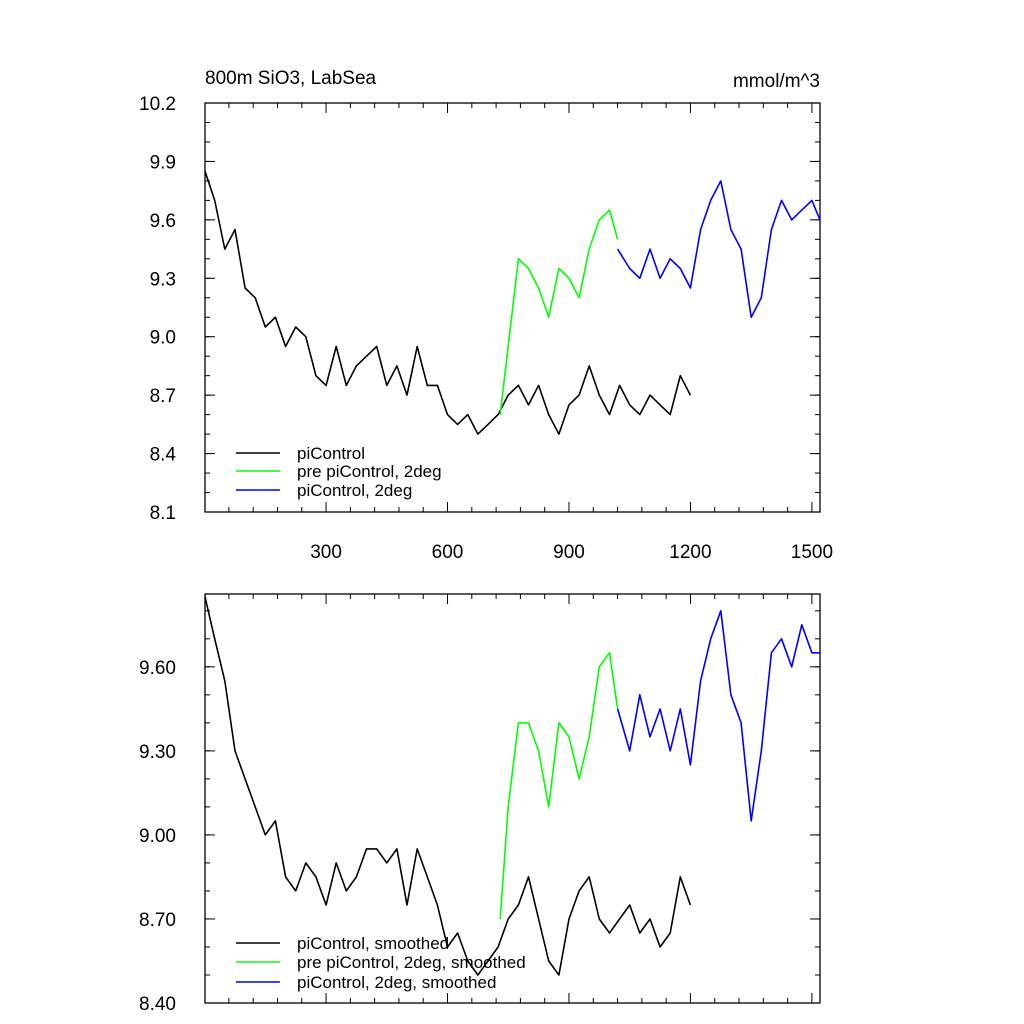 The image size is (1024, 1024). Describe the element at coordinates (157, 104) in the screenshot. I see `y-tick-label: 10.2` at that location.